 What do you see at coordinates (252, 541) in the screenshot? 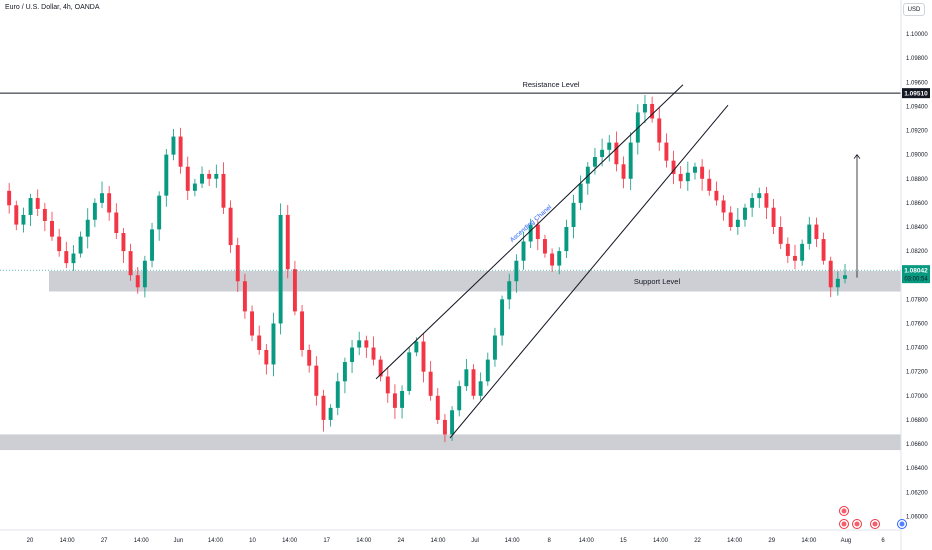
I see `x-tick-label: 10` at bounding box center [252, 541].